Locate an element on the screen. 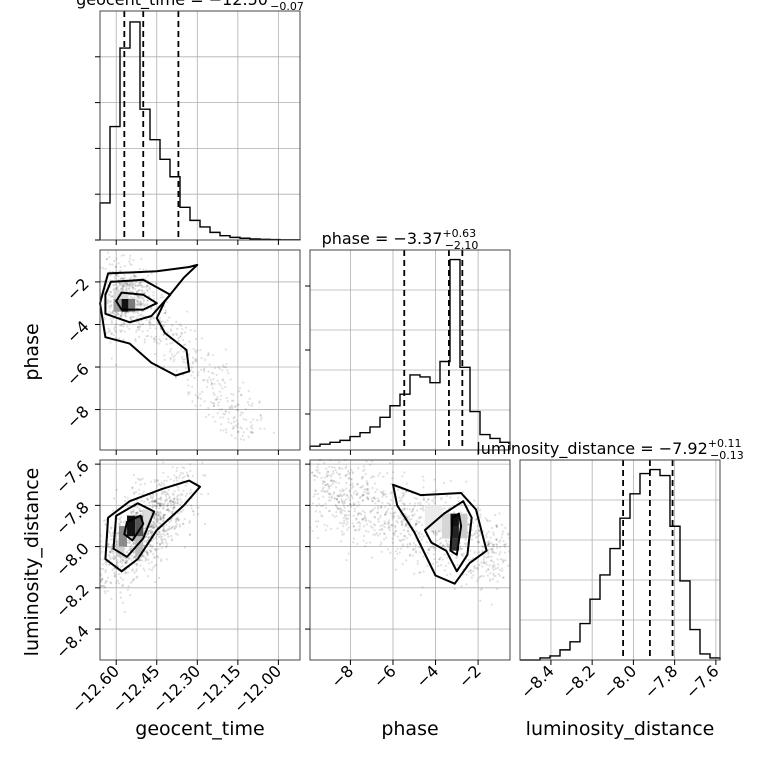 The width and height of the screenshot is (760, 760). y-tick-label: −8.0 is located at coordinates (72, 559).